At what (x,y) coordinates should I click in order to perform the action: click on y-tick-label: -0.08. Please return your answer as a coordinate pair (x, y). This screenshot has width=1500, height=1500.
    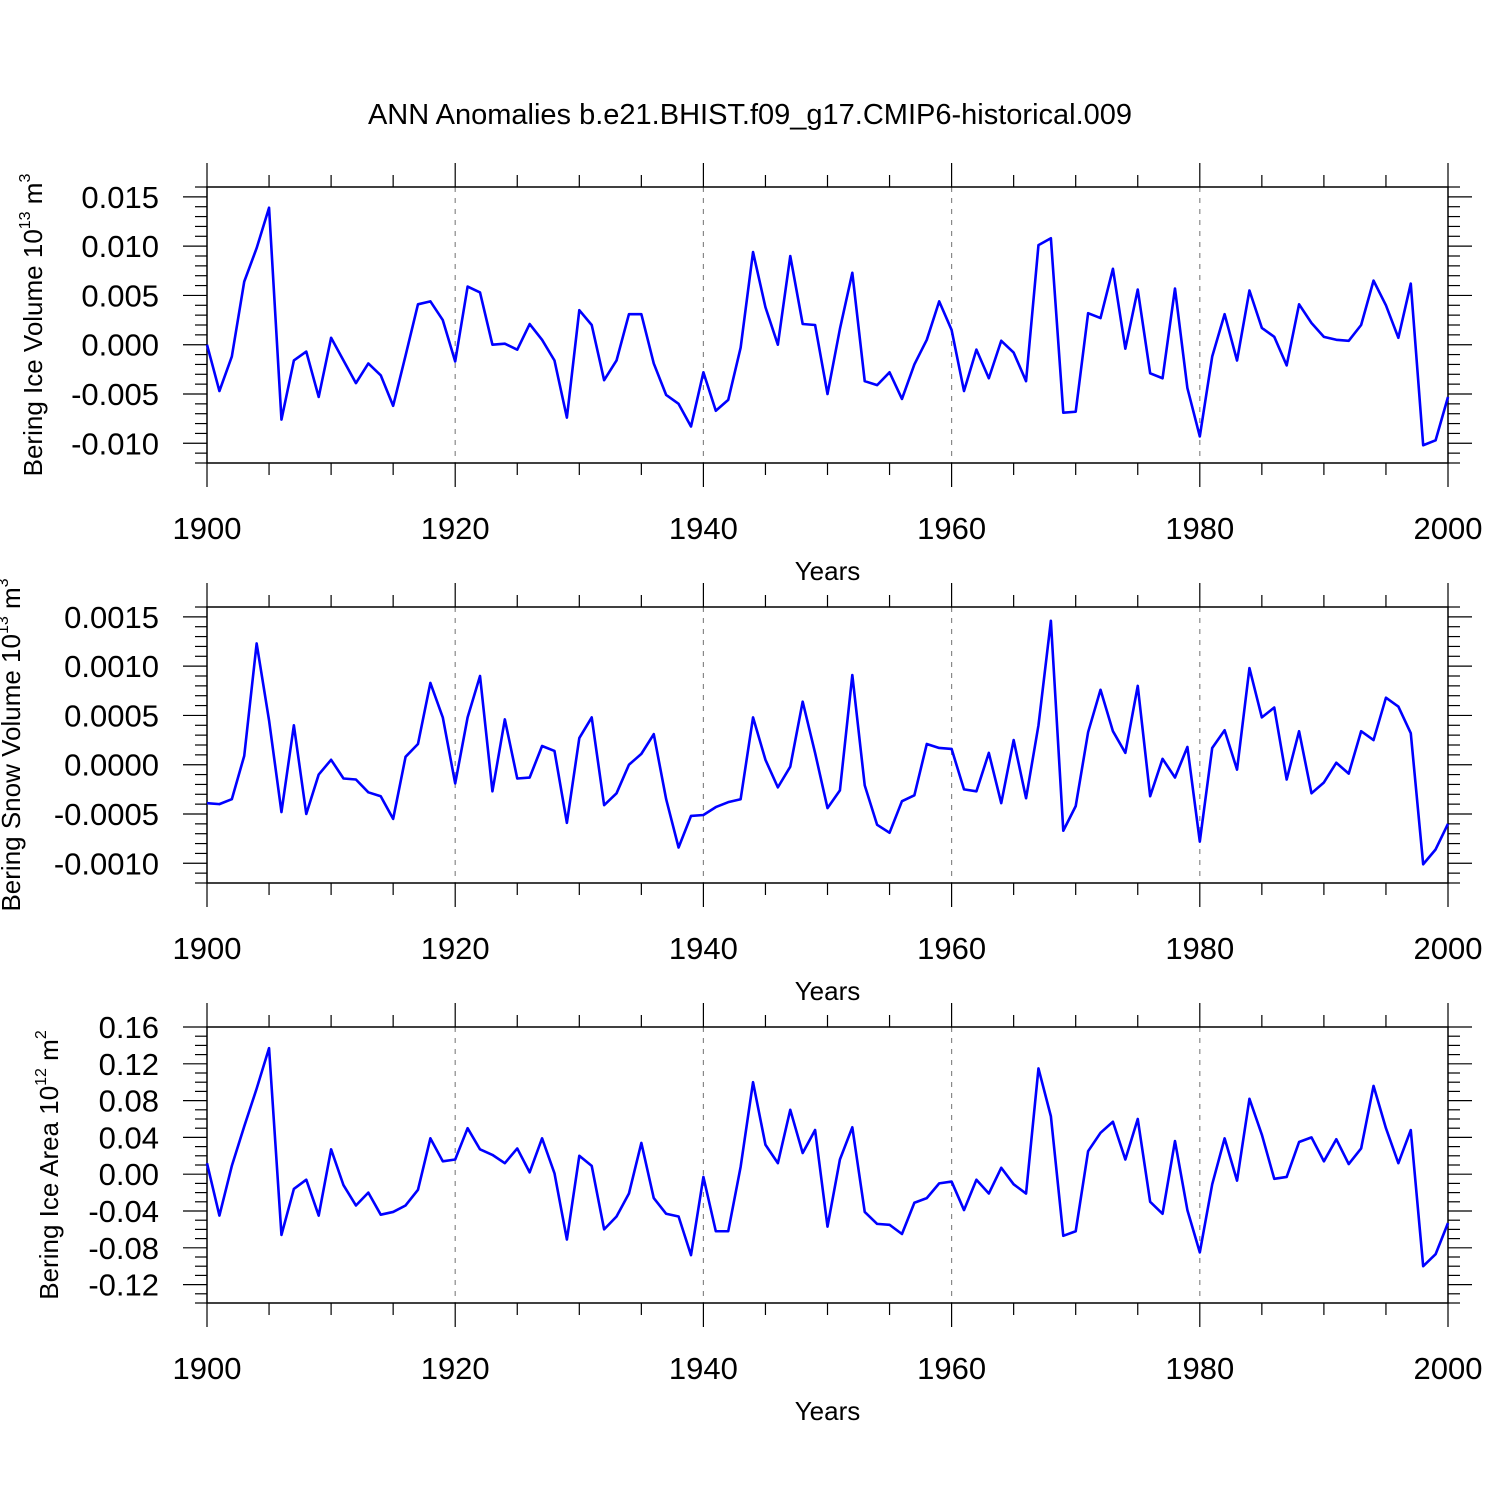
    Looking at the image, I should click on (123, 1248).